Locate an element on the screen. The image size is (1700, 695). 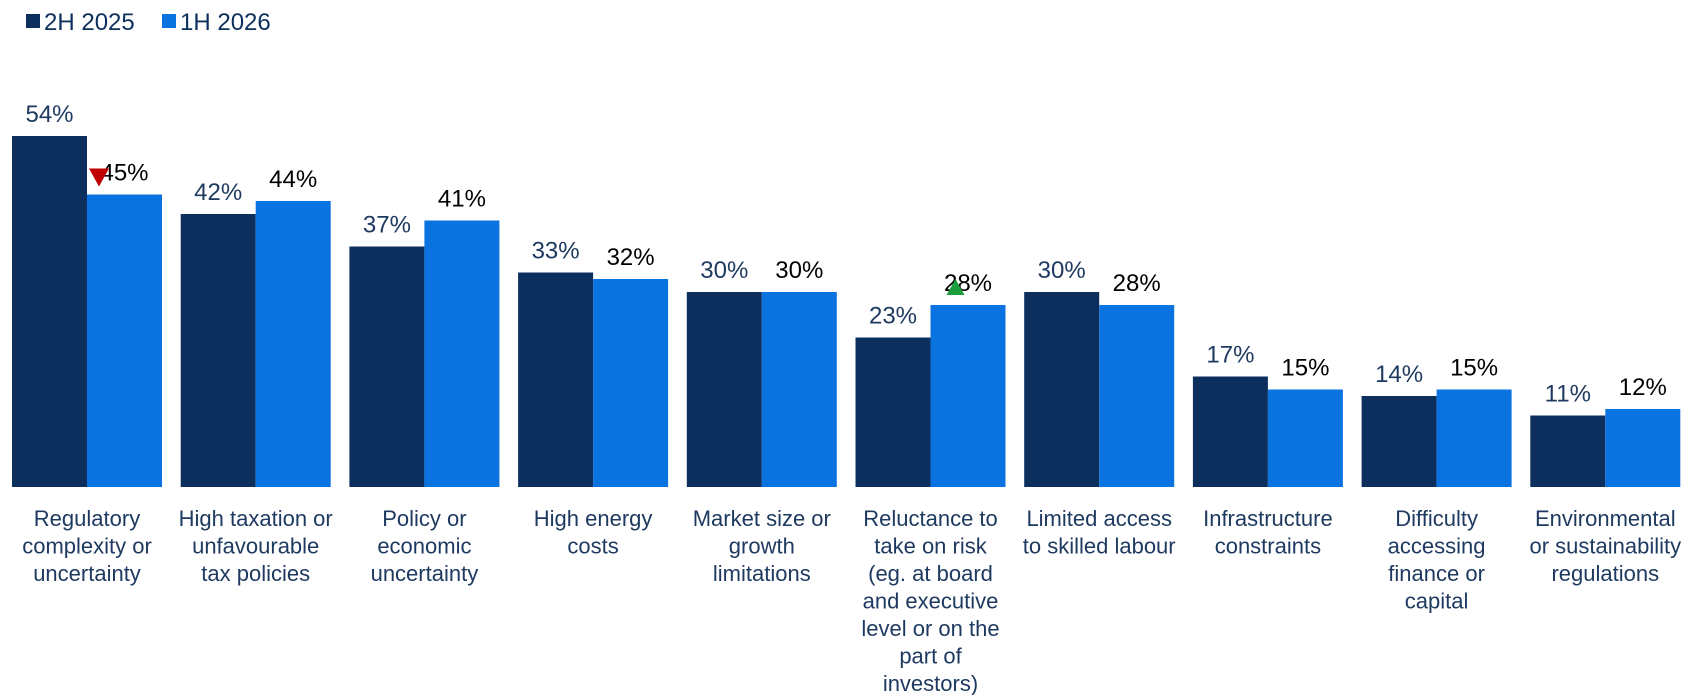
legend-swatch-1h-2026 is located at coordinates (169, 21).